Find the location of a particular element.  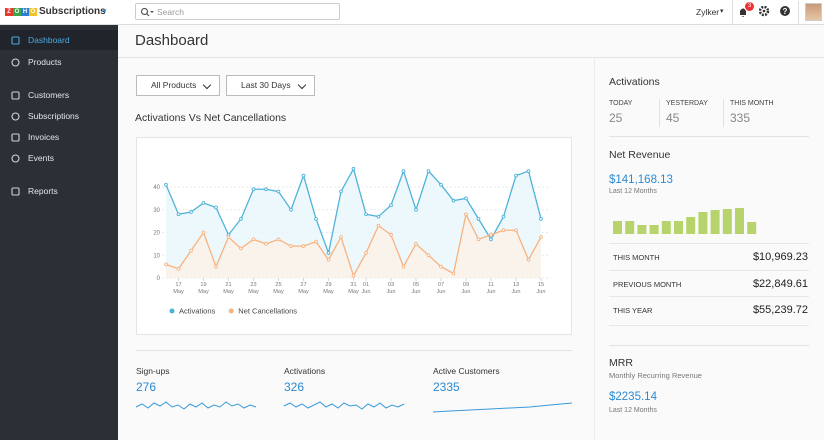

nav-item: Events is located at coordinates (59, 158).